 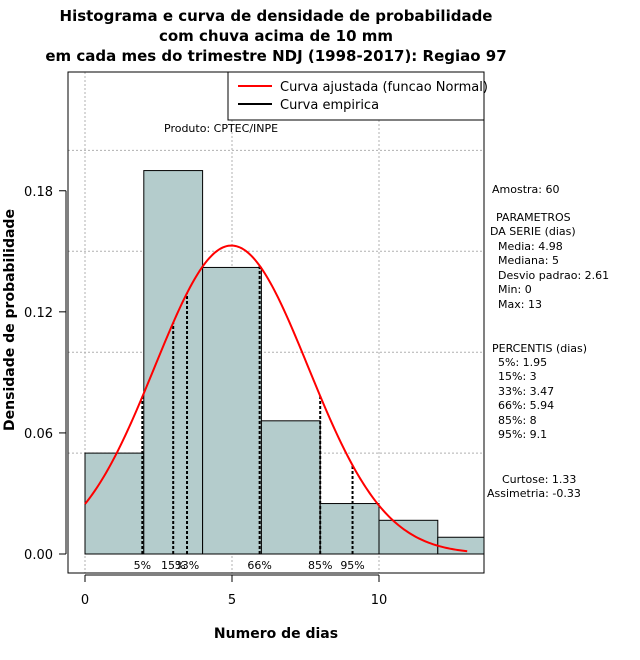 What do you see at coordinates (517, 376) in the screenshot?
I see `stat-p15: 15%: 3` at bounding box center [517, 376].